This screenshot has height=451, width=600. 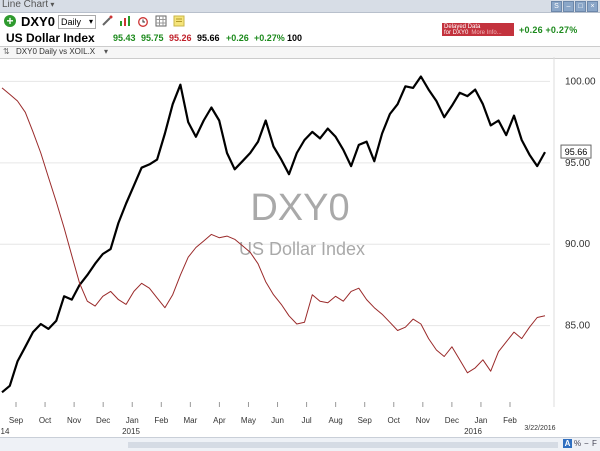 I want to click on draw-tools-icon, so click(x=107, y=21).